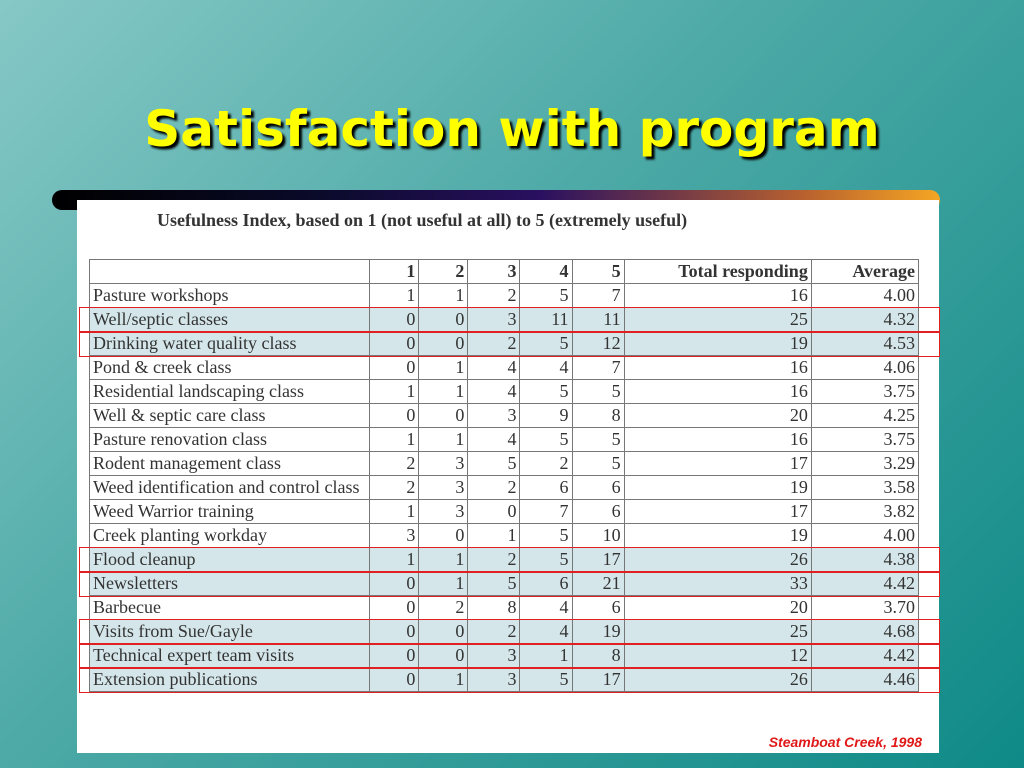  I want to click on cell-avg: 4.53, so click(865, 343).